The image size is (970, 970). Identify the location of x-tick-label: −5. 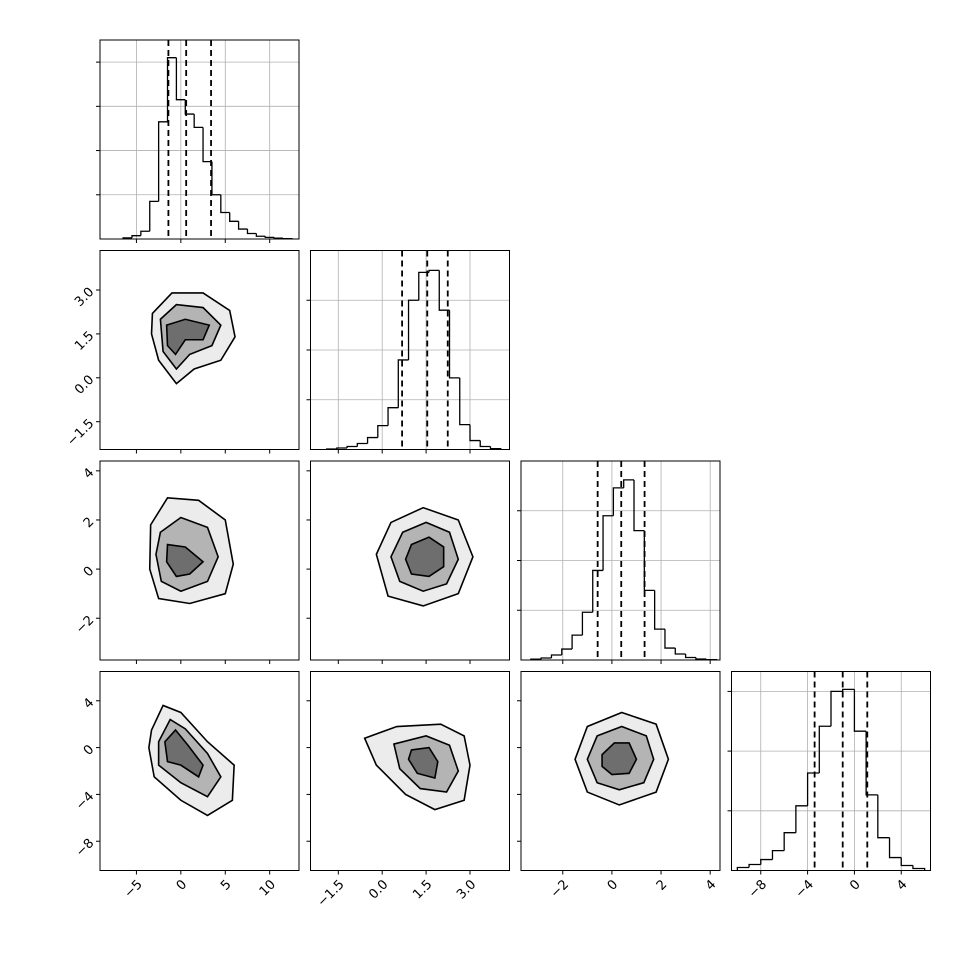
(134, 889).